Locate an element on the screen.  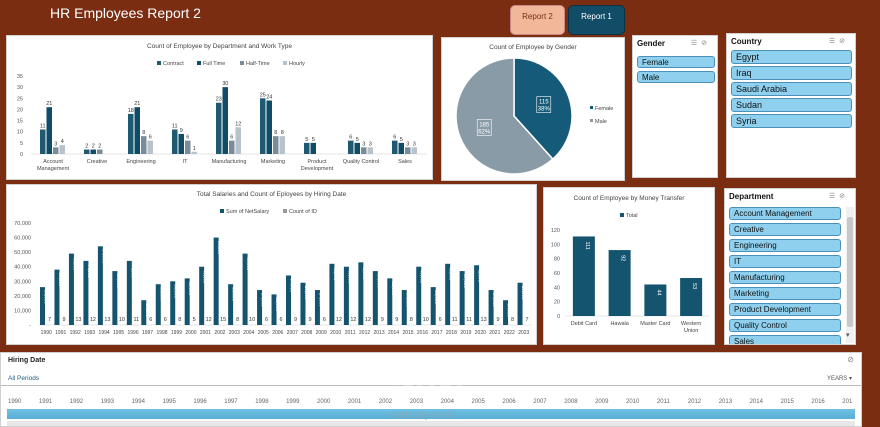
timeline-year: 201 is located at coordinates (847, 402).